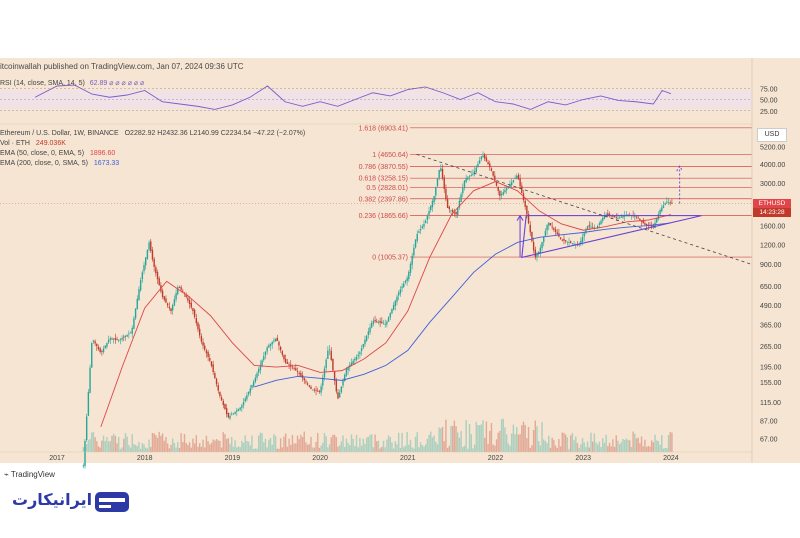 The width and height of the screenshot is (800, 538). What do you see at coordinates (772, 135) in the screenshot?
I see `currency-button: USD` at bounding box center [772, 135].